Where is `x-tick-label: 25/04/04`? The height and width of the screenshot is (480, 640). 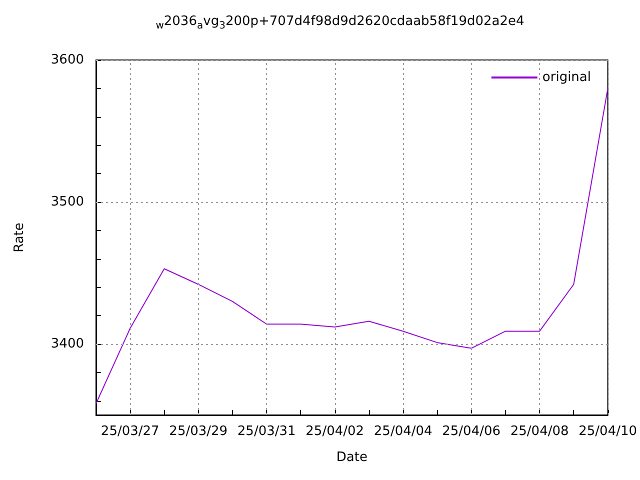
x-tick-label: 25/04/04 is located at coordinates (403, 431).